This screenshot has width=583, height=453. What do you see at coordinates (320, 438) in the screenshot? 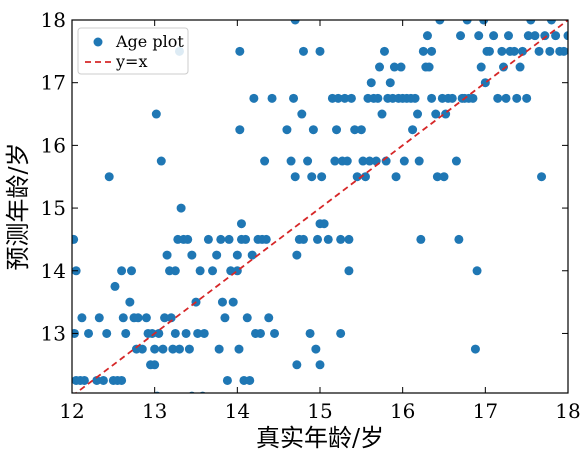
I see `x-axis-label: 真实年龄/岁` at bounding box center [320, 438].